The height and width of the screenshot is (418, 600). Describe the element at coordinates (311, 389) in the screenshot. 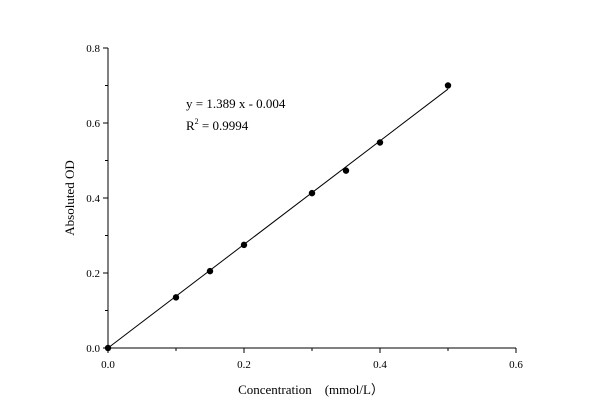

I see `x-axis-label: Concentration (mmol/L）` at that location.